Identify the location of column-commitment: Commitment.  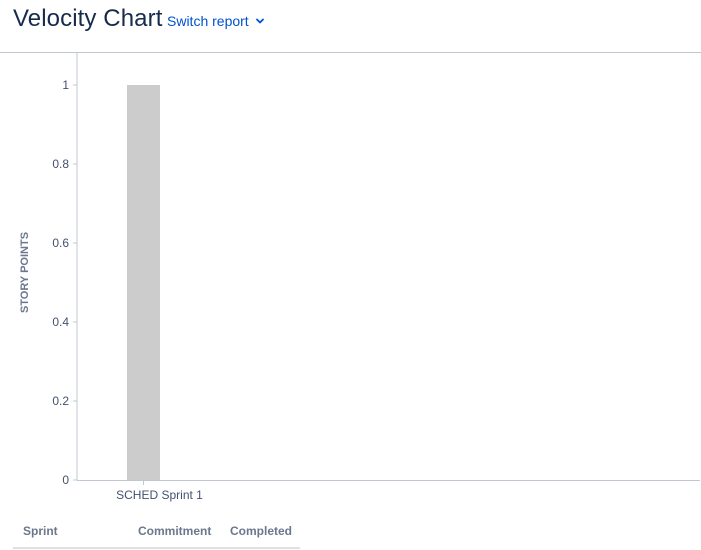
(175, 531).